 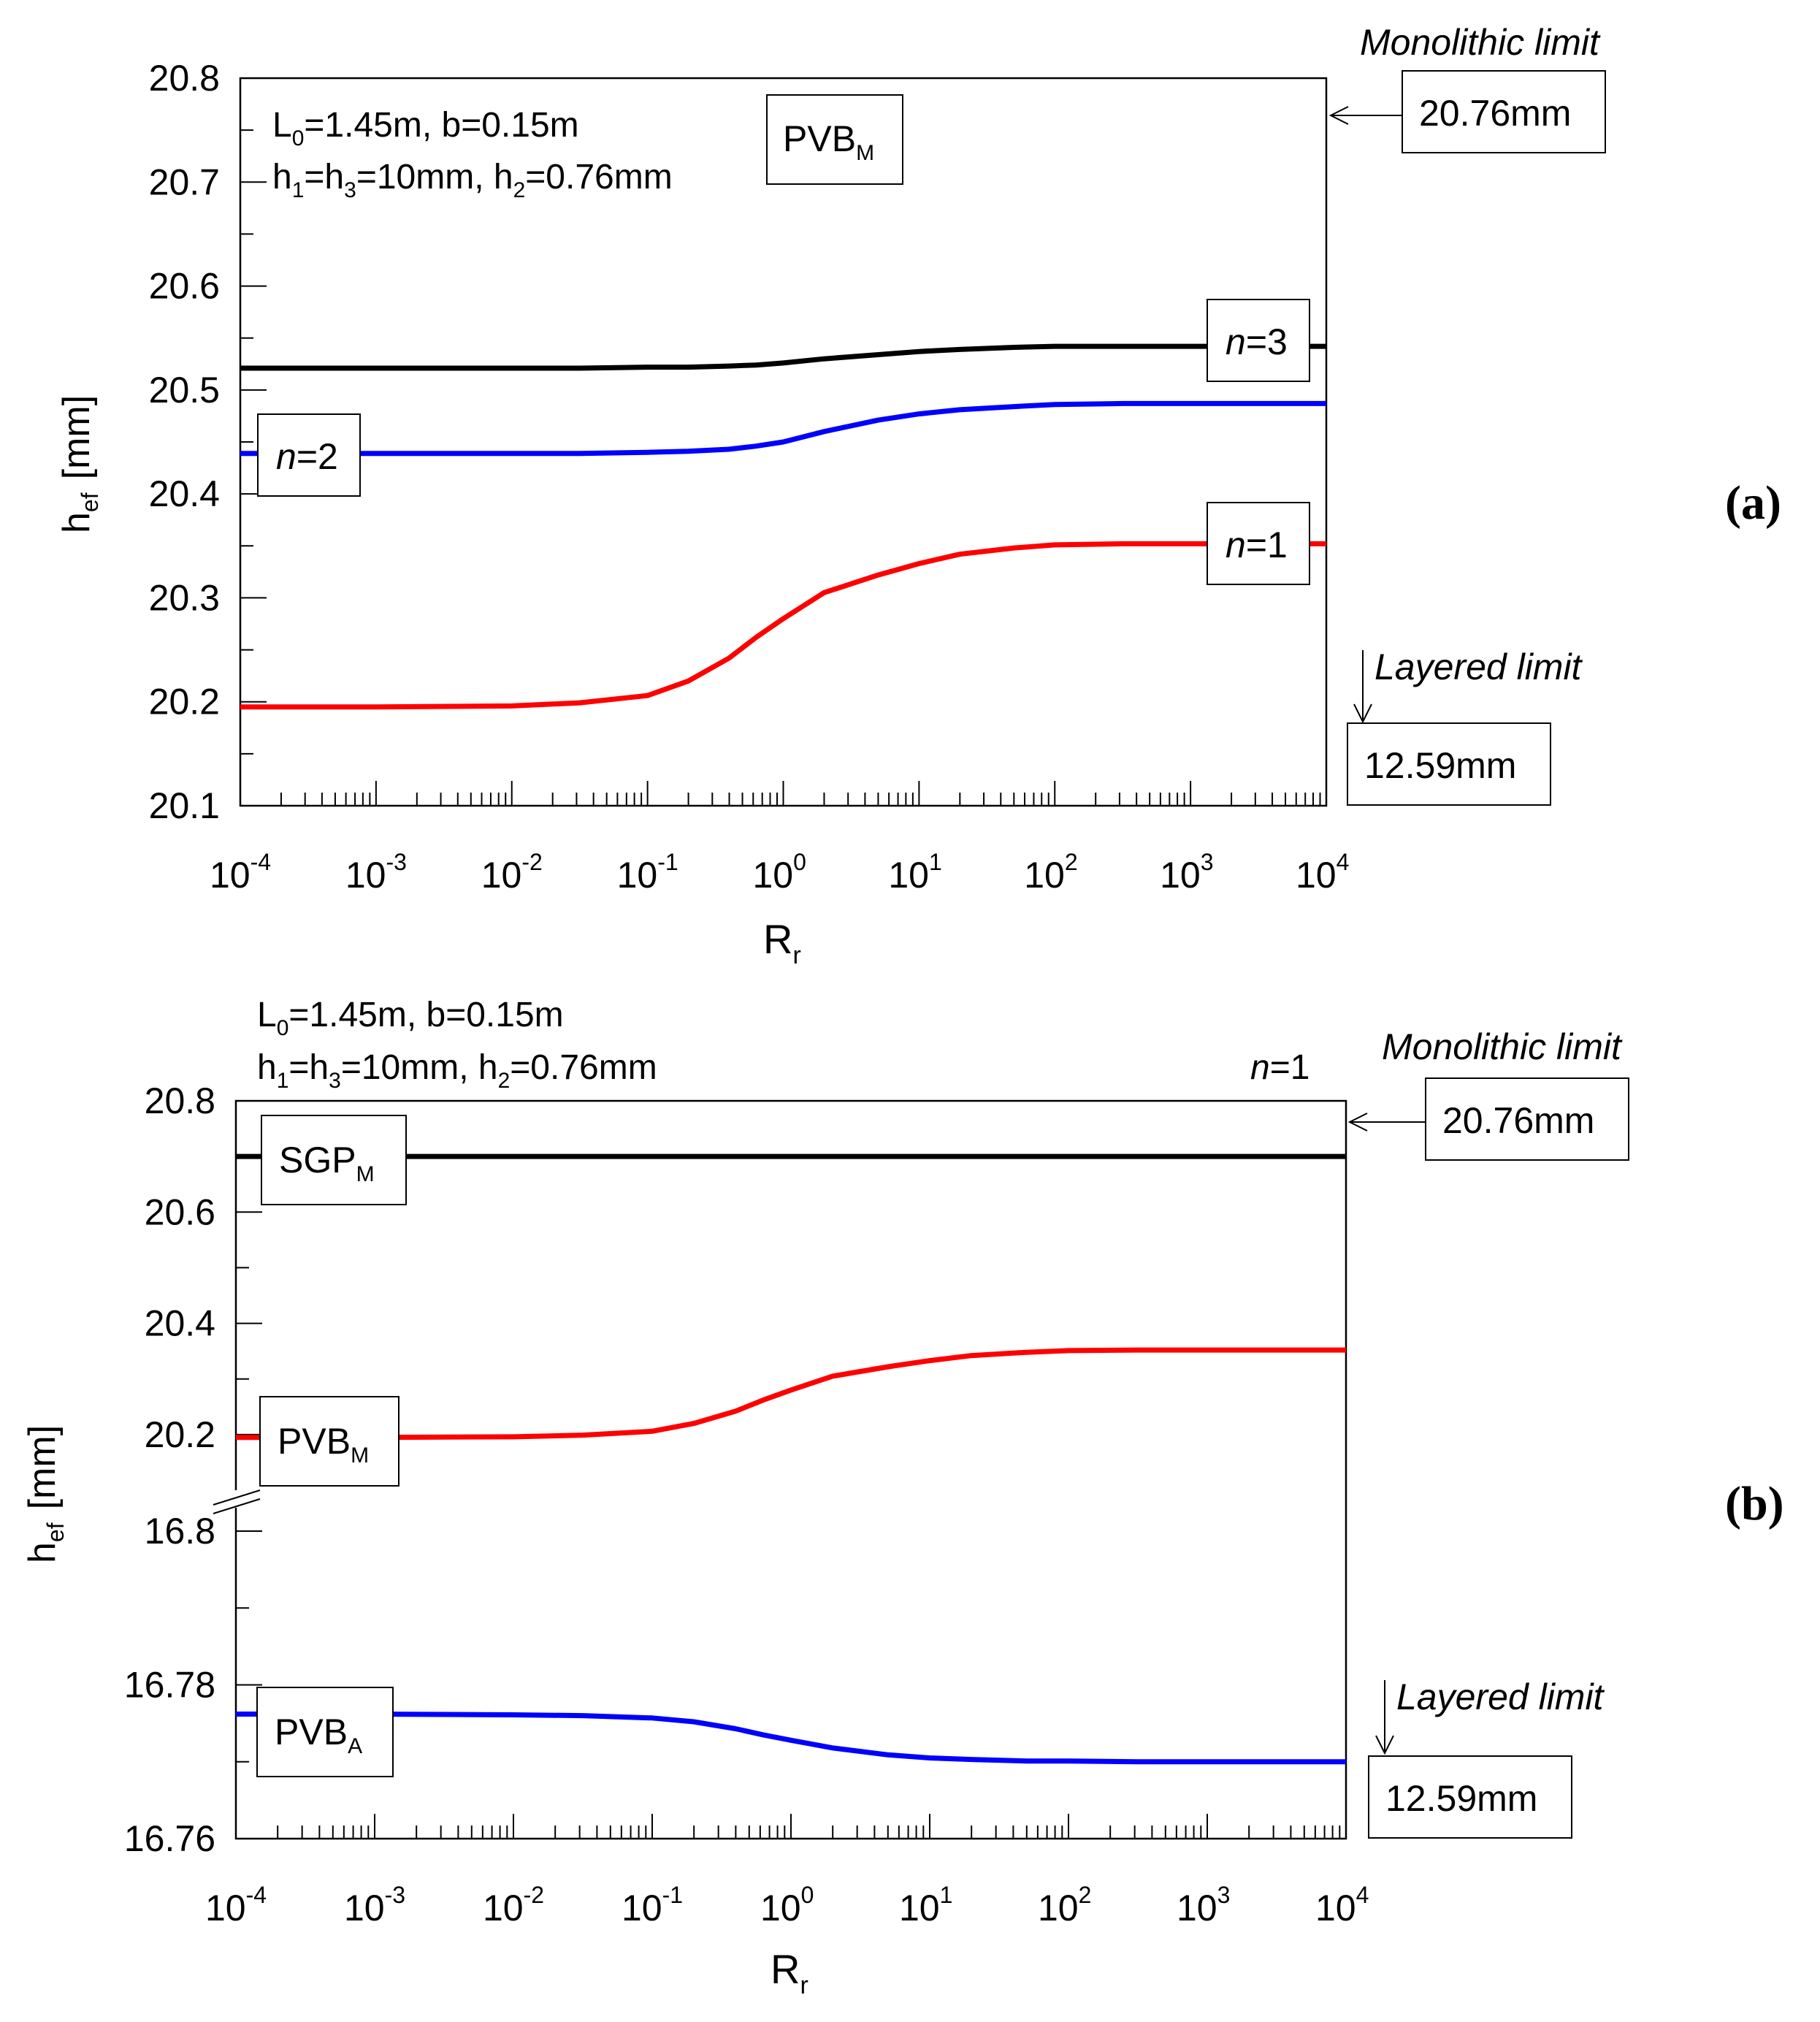 I want to click on layered-value-a: 12.59mm, so click(x=1440, y=765).